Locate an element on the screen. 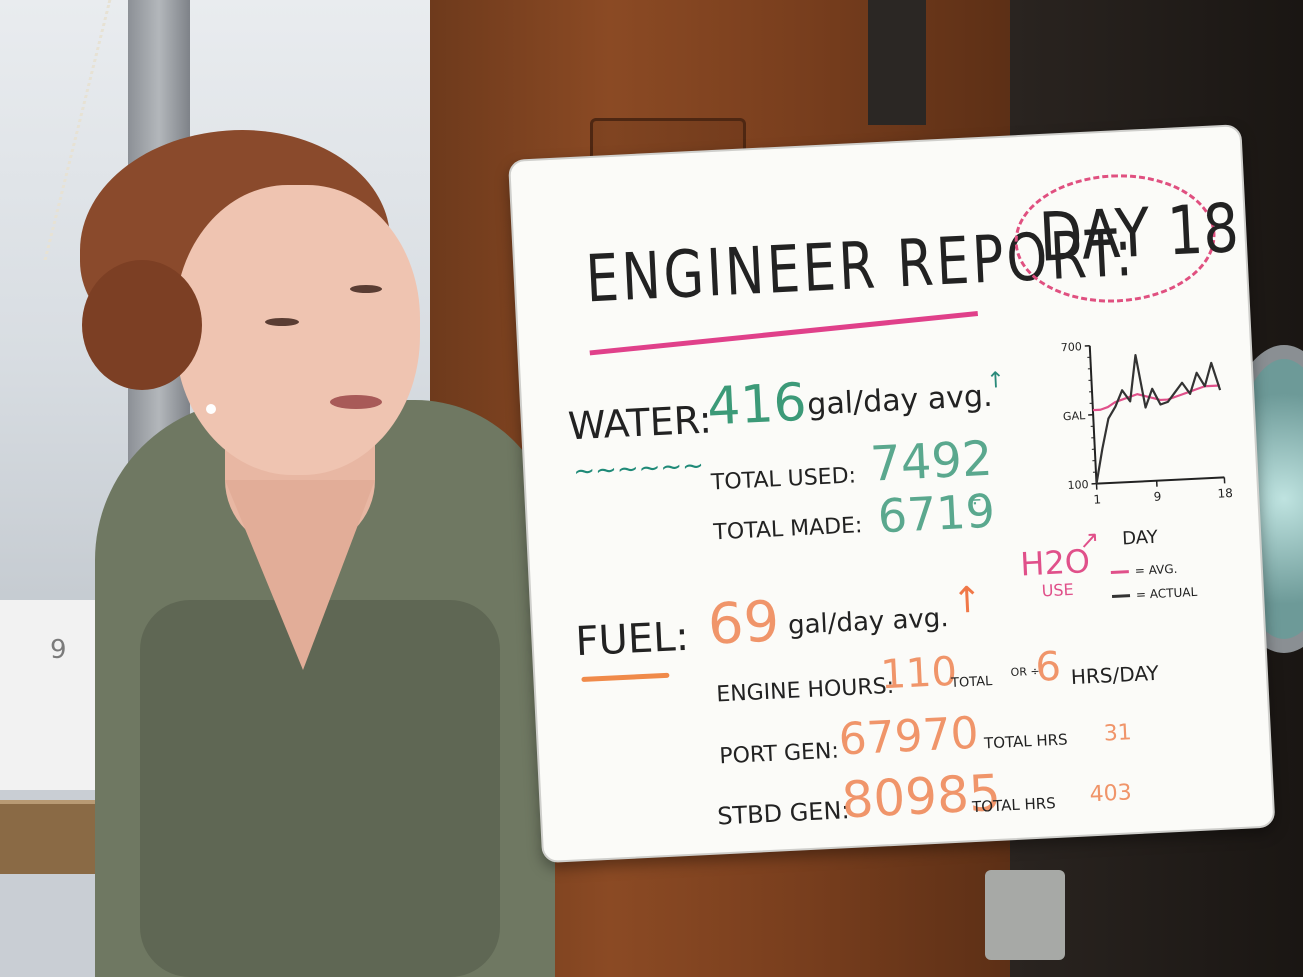  legend-actual-text: = ACTUAL is located at coordinates (1166, 593).